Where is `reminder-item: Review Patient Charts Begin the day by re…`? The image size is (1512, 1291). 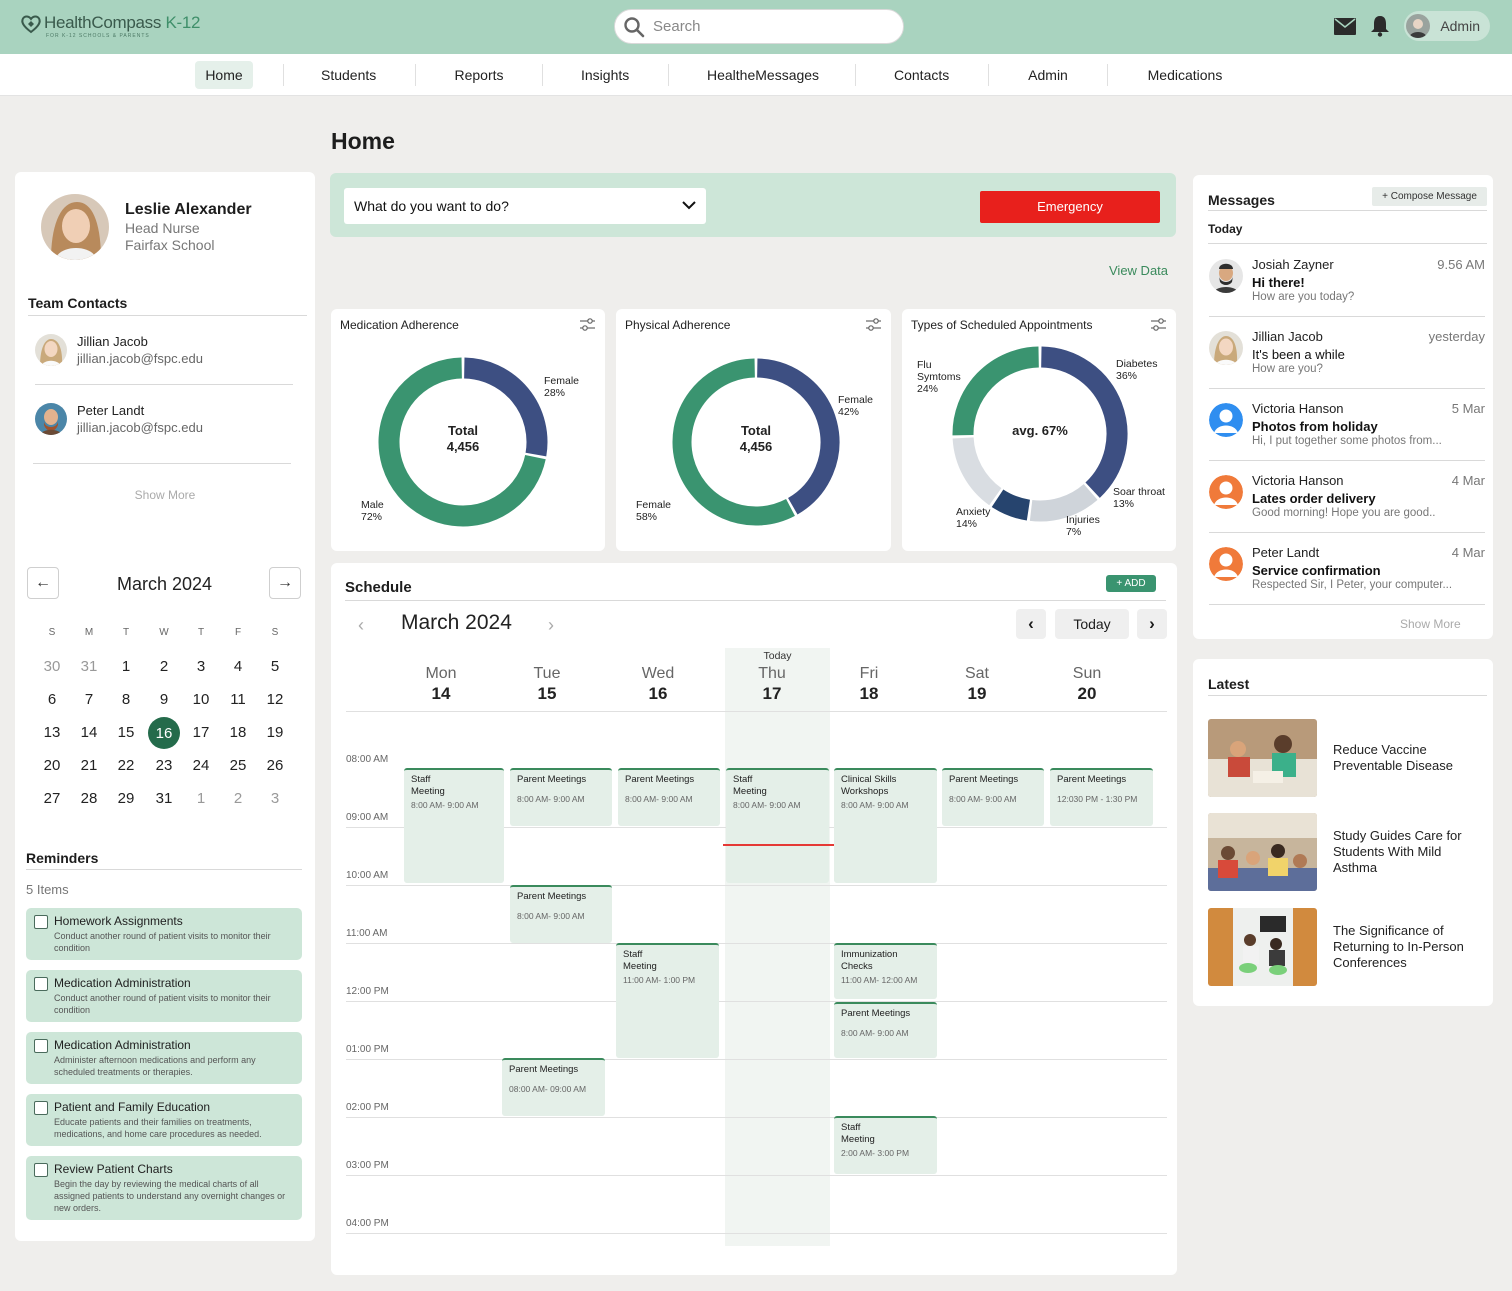
reminder-item: Review Patient Charts Begin the day by re… is located at coordinates (164, 1188).